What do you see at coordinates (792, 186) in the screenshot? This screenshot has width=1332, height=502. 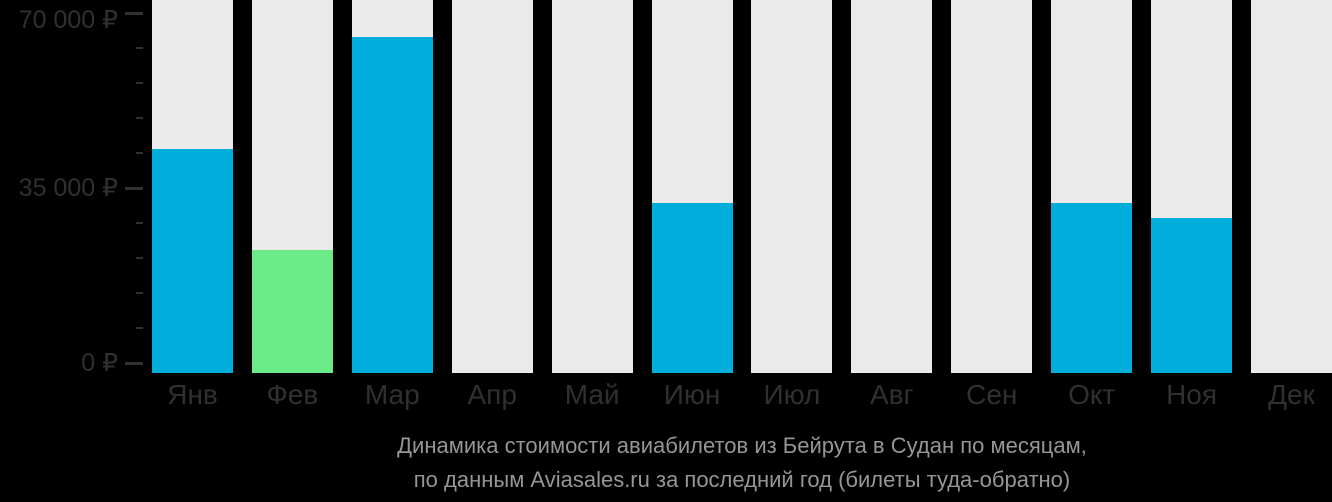 I see `bar-column-июл` at bounding box center [792, 186].